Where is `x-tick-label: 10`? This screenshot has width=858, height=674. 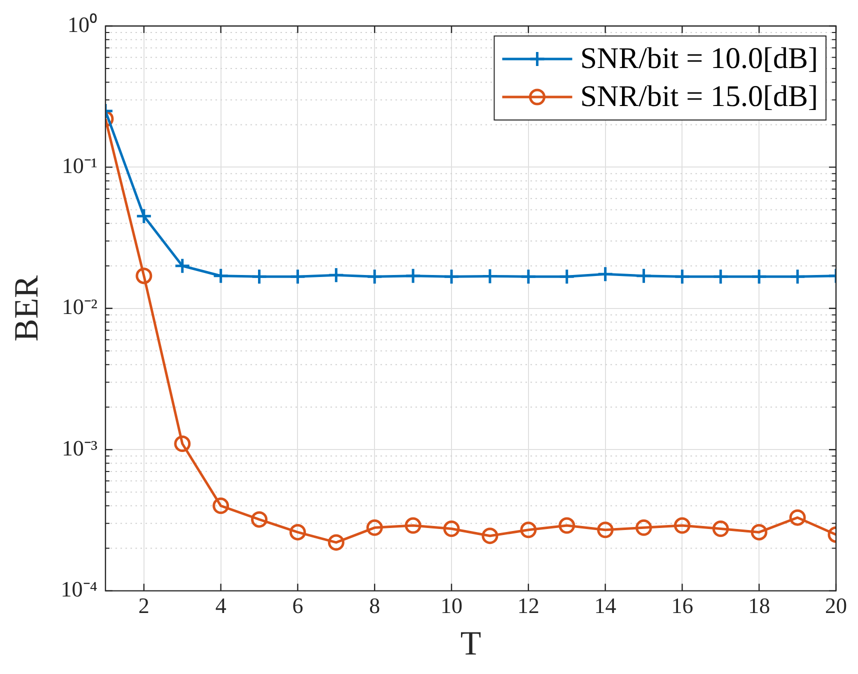
x-tick-label: 10 is located at coordinates (451, 605).